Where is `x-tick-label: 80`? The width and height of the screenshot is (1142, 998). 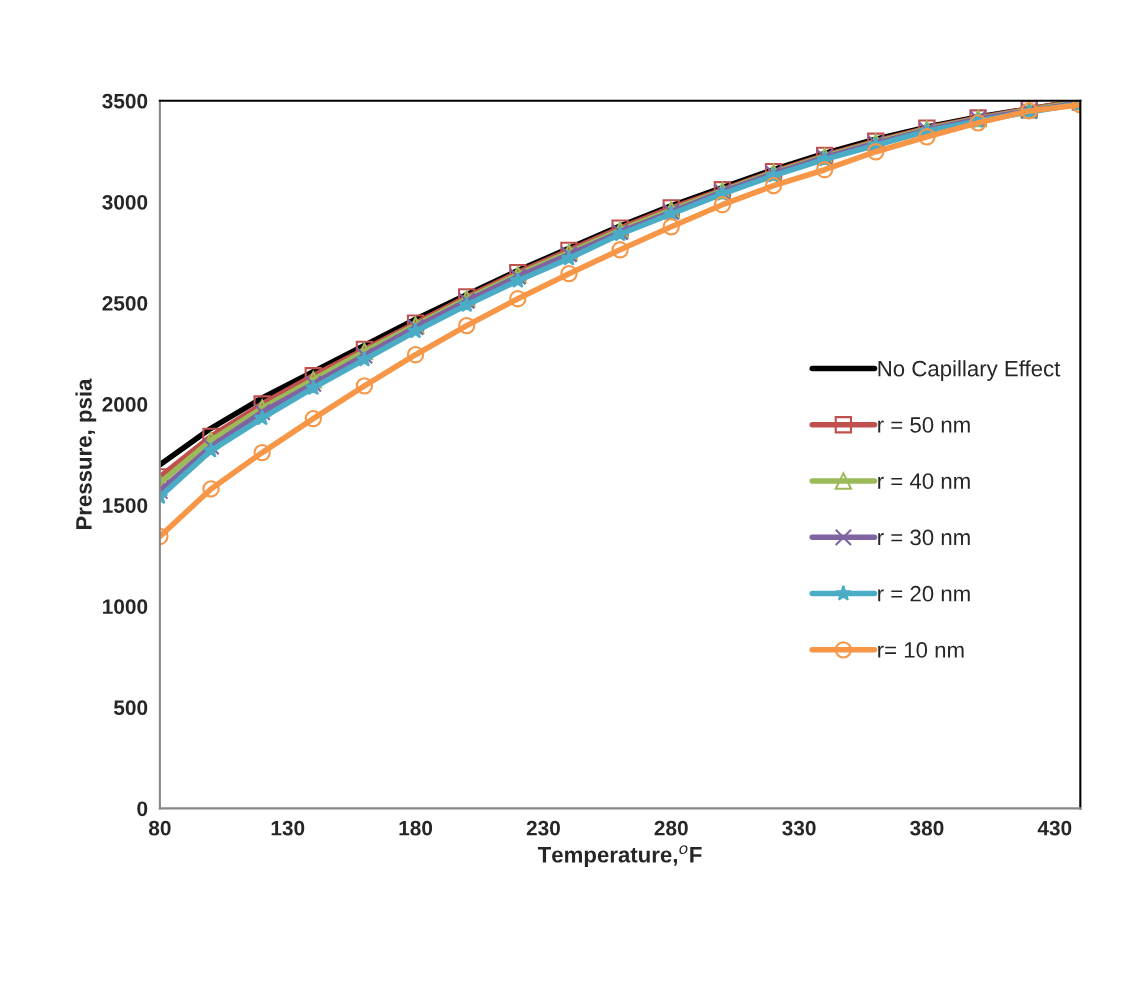 x-tick-label: 80 is located at coordinates (159, 828).